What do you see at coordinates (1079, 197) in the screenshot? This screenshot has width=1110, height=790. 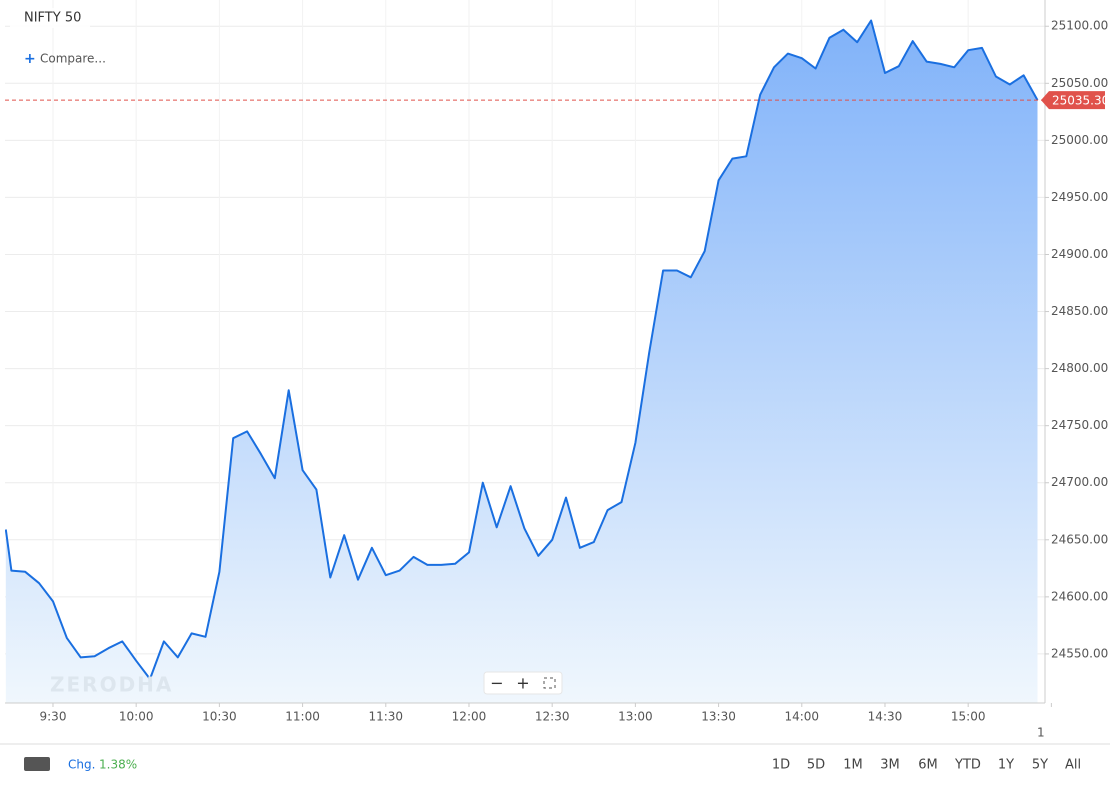 I see `y-tick-label: 24950.00` at bounding box center [1079, 197].